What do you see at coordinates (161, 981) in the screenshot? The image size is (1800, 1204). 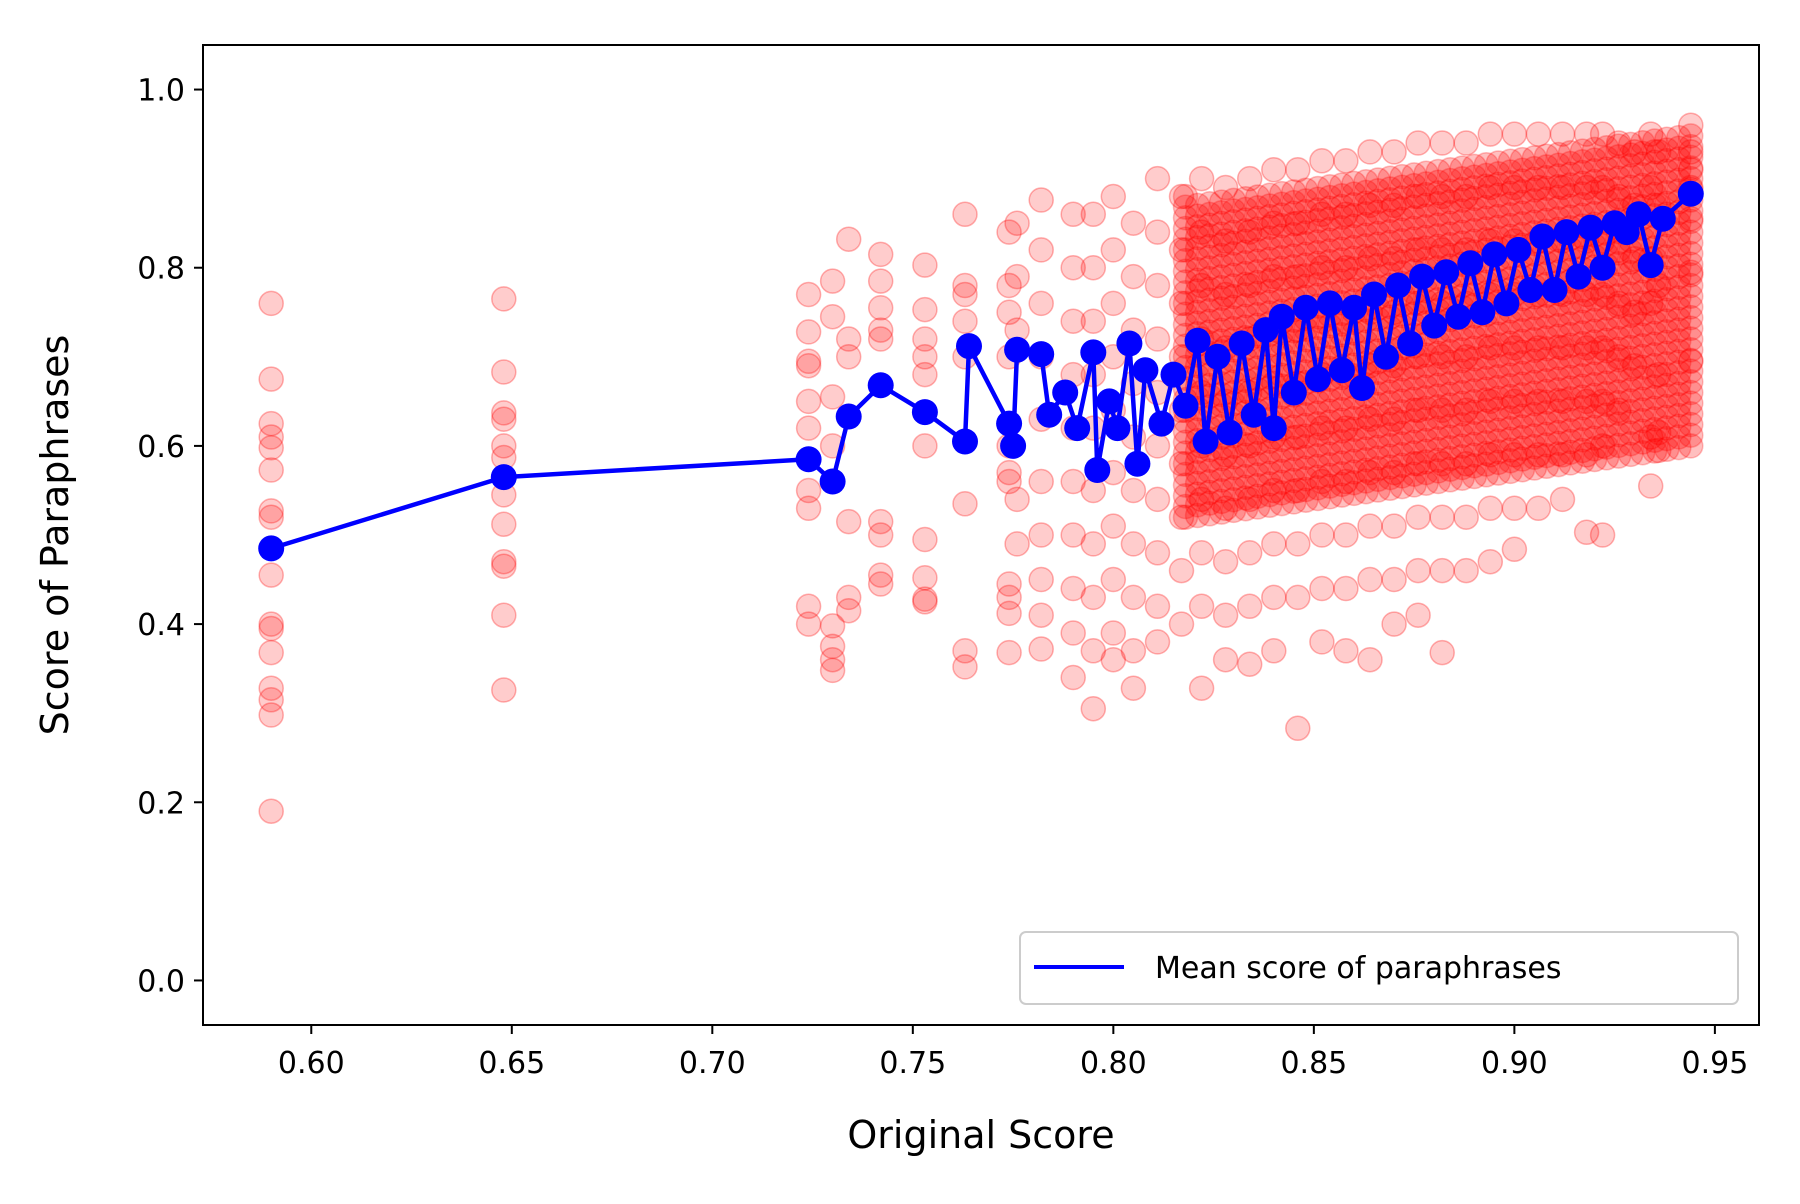 I see `y-tick-label: 0.0` at bounding box center [161, 981].